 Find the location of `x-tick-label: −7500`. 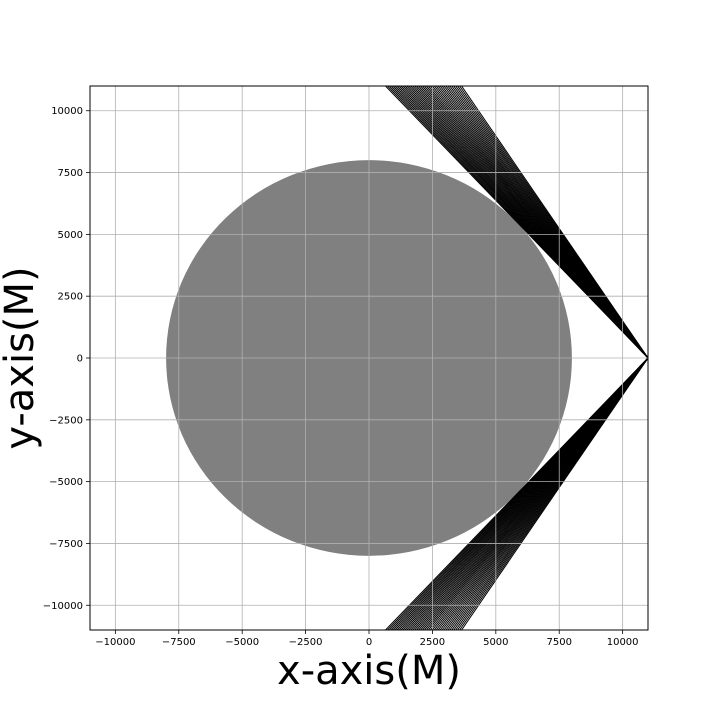

x-tick-label: −7500 is located at coordinates (179, 642).